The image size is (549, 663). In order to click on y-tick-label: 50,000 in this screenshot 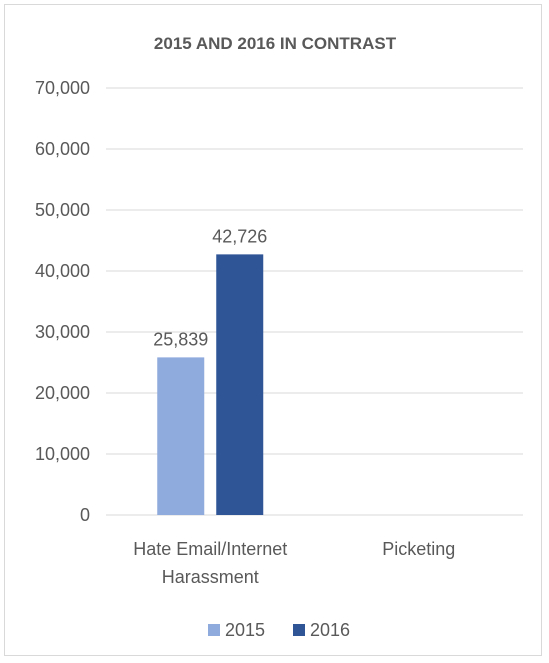, I will do `click(62, 210)`.